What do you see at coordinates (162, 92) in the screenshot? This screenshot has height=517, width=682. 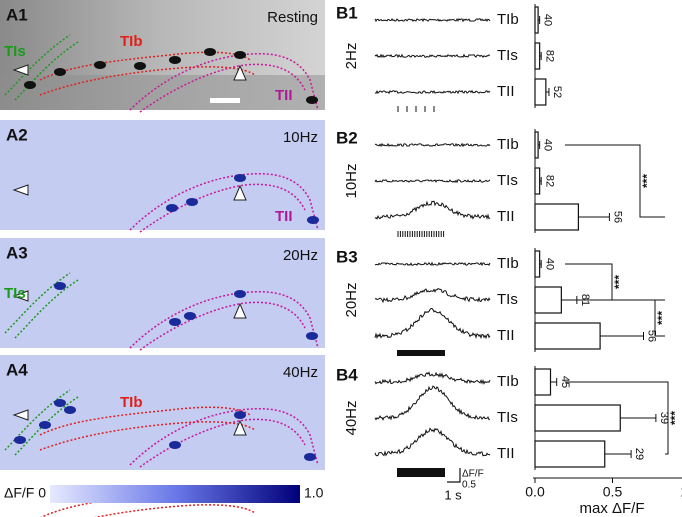 I see `dark-band` at bounding box center [162, 92].